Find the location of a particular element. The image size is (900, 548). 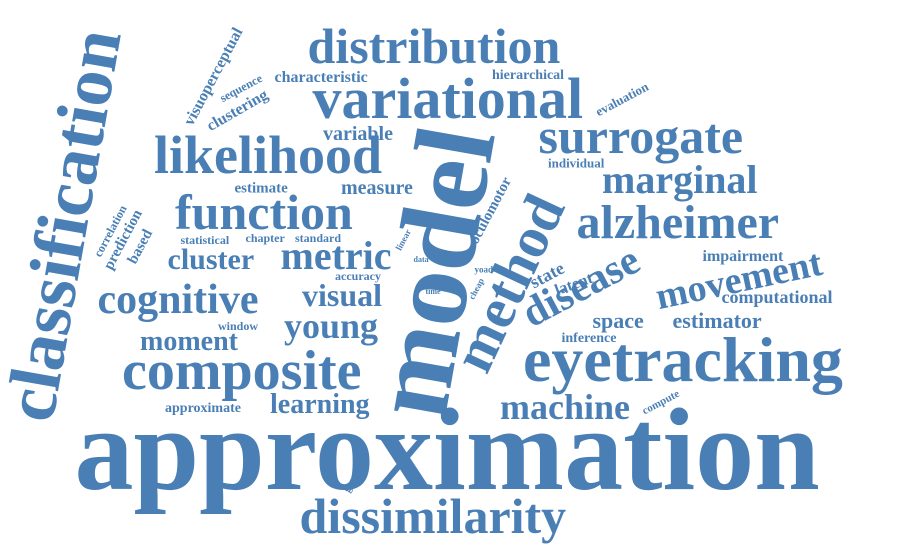

word-dissimilarity: dissimilarity is located at coordinates (433, 516).